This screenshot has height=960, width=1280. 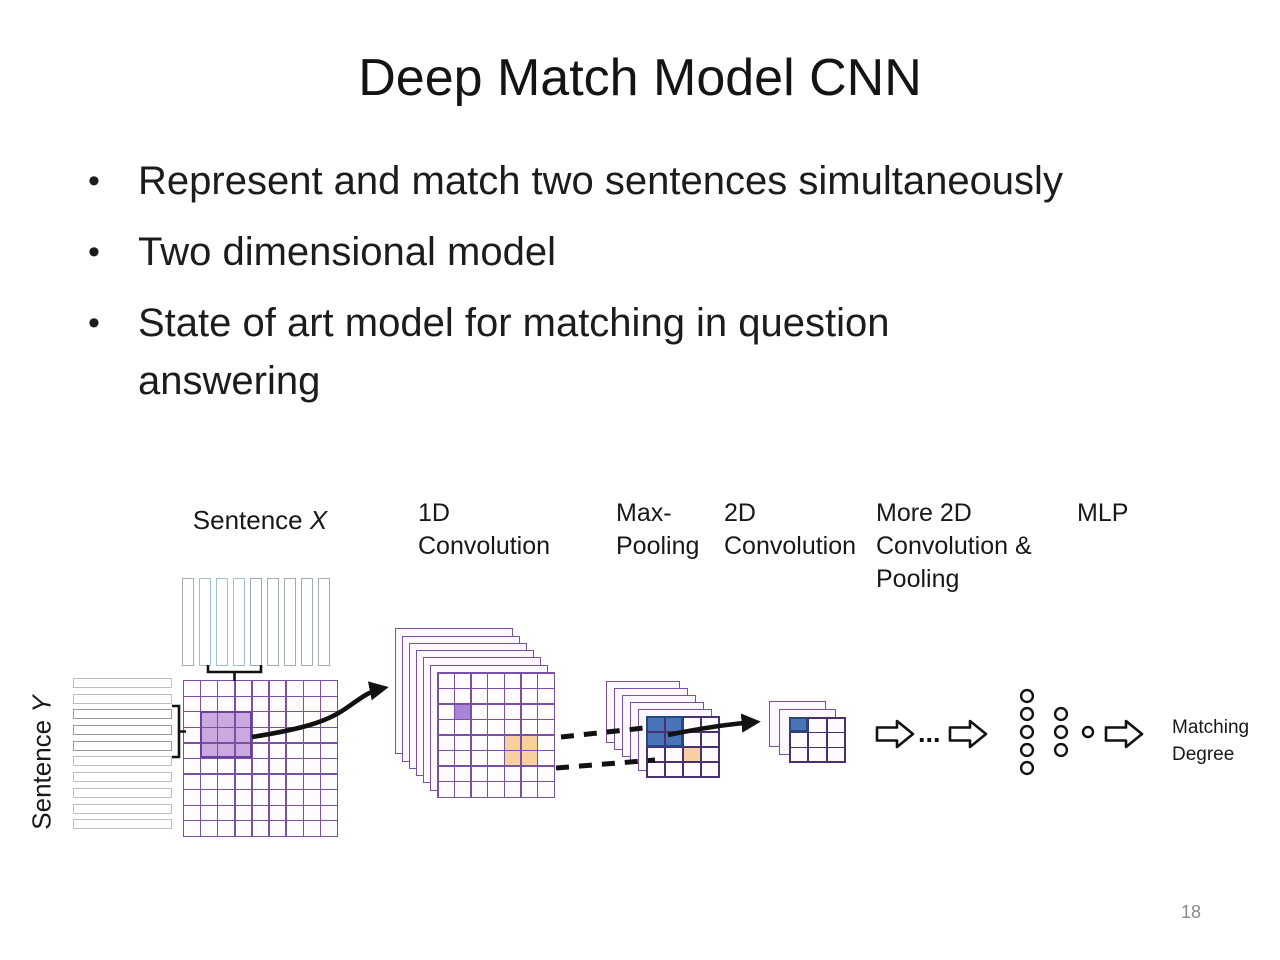 What do you see at coordinates (496, 735) in the screenshot?
I see `conv1d-front-grid` at bounding box center [496, 735].